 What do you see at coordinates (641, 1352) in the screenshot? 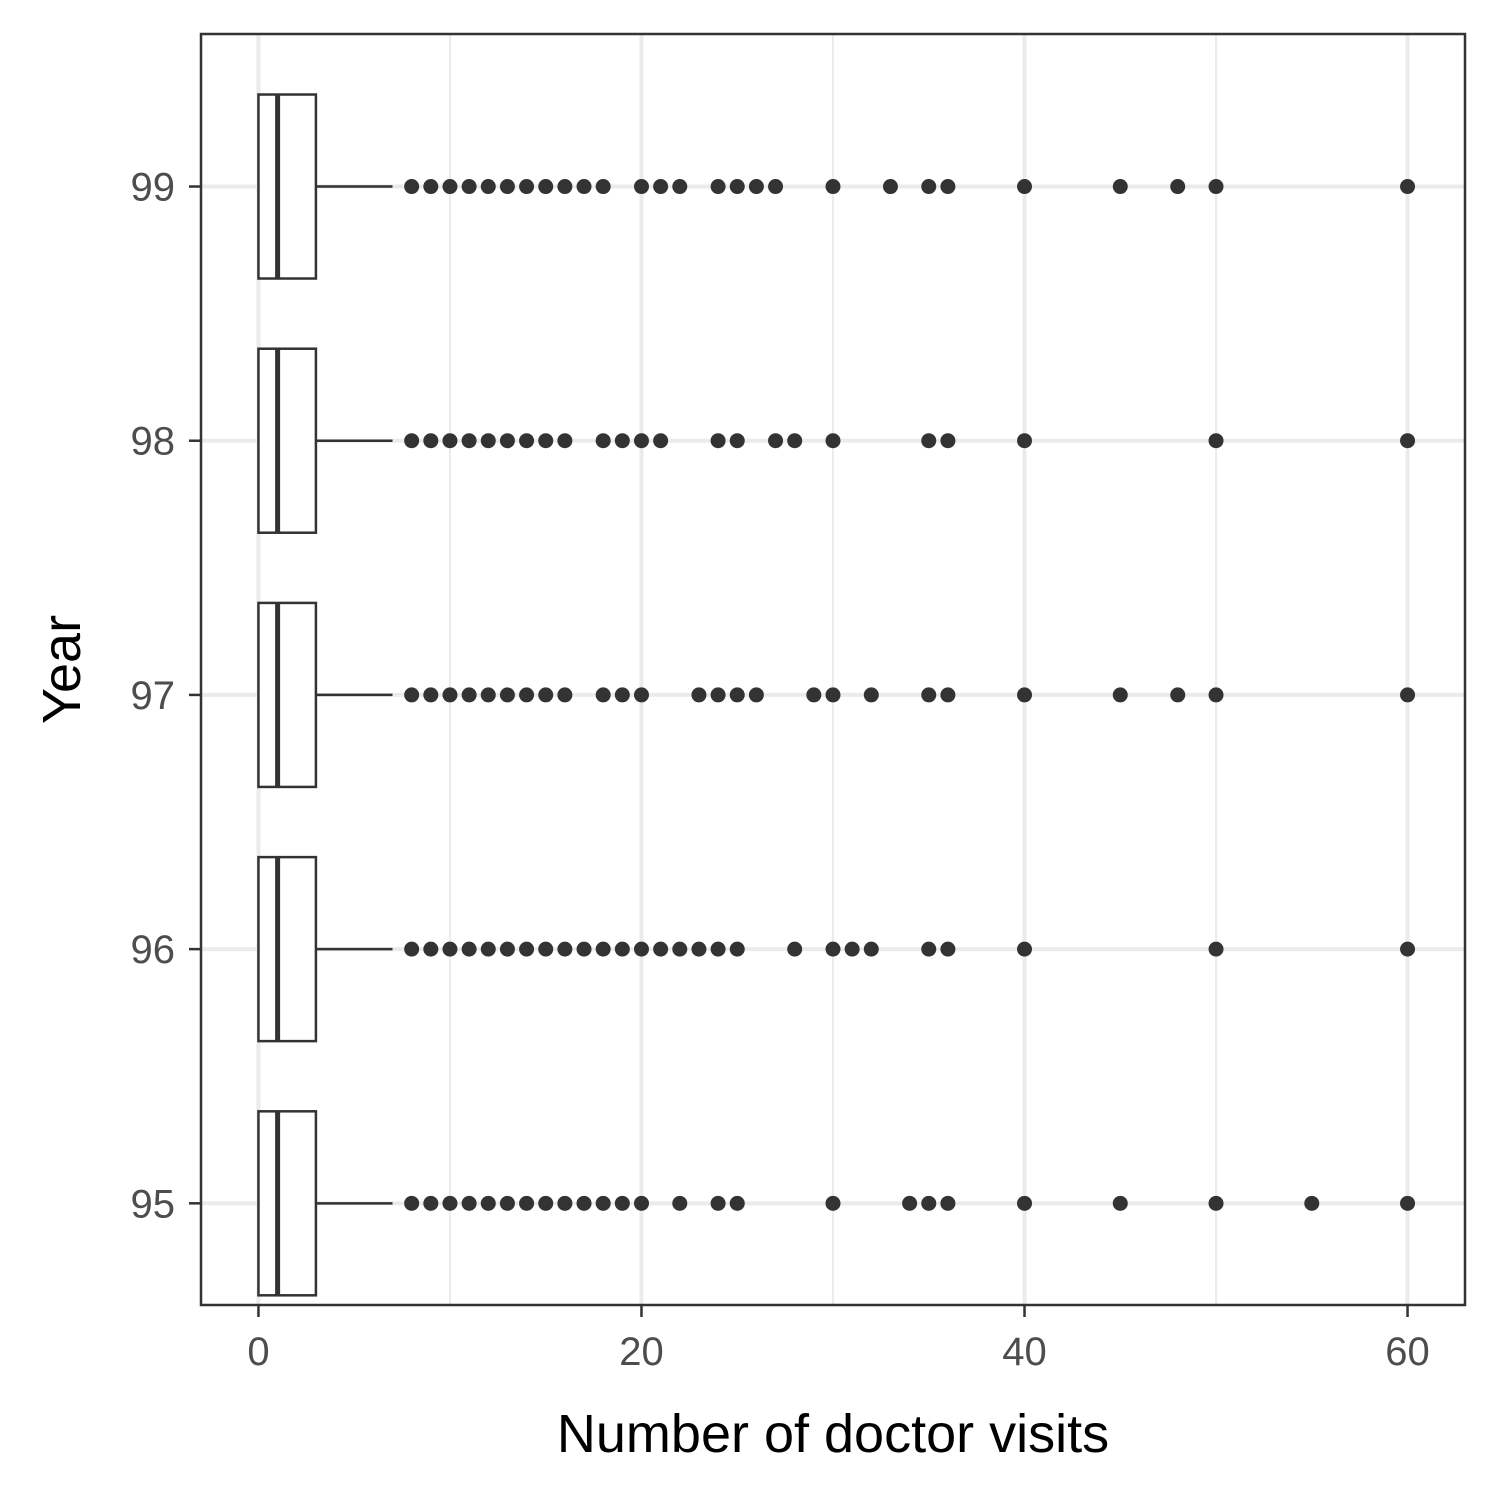
I see `x-tick-label: 20` at bounding box center [641, 1352].